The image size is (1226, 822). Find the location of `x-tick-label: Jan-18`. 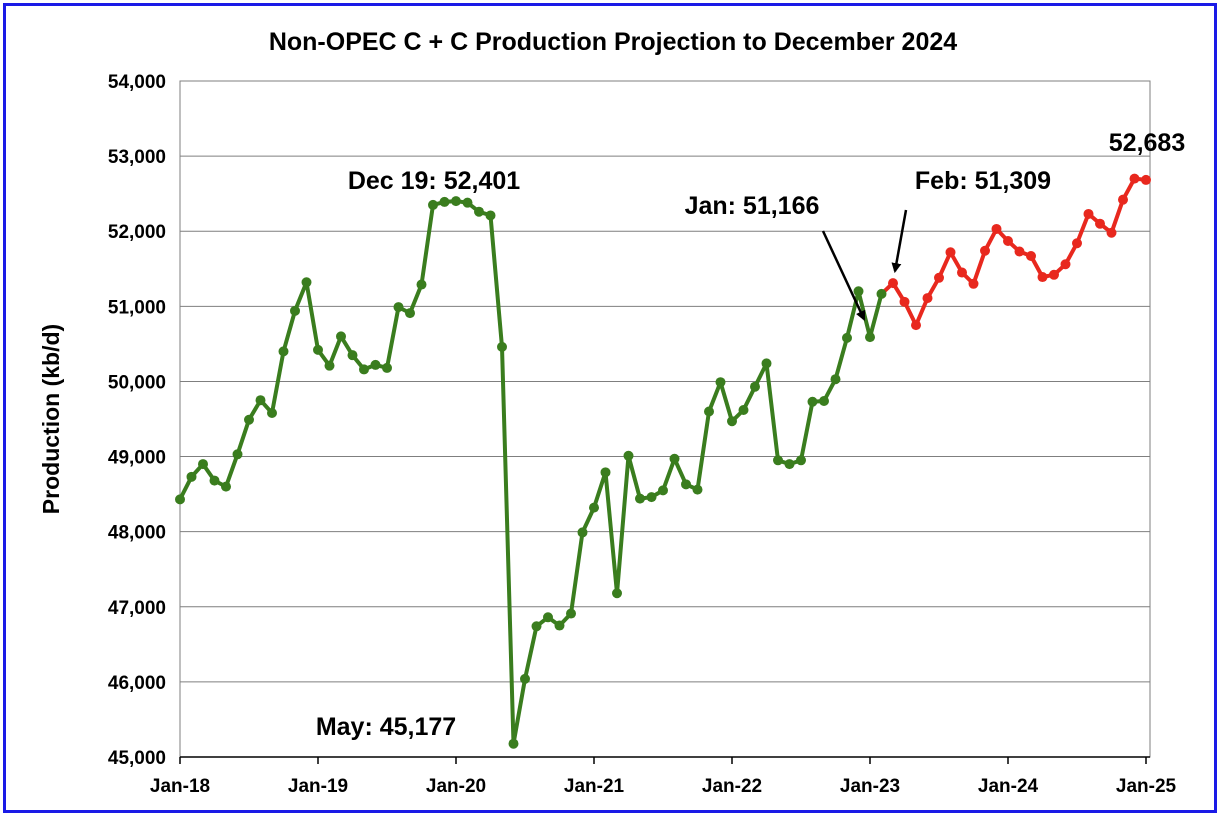

x-tick-label: Jan-18 is located at coordinates (180, 786).